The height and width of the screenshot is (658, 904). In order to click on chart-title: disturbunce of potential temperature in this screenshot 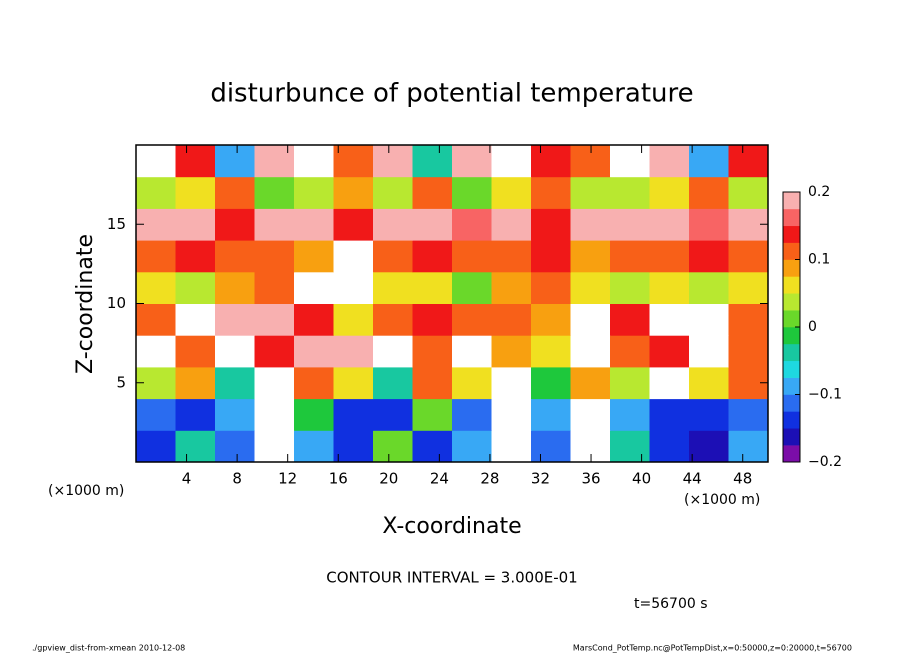, I will do `click(451, 94)`.